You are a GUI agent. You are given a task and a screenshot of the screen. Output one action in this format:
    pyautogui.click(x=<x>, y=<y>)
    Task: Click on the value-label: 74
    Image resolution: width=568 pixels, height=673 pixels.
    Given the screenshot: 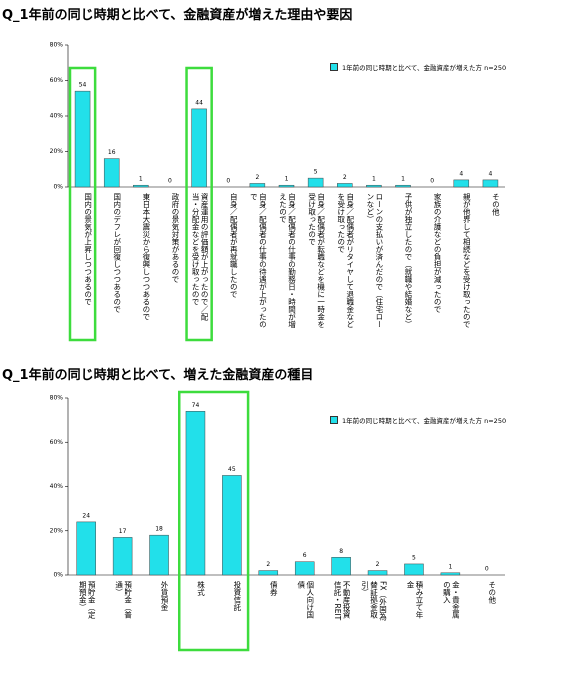 What is the action you would take?
    pyautogui.click(x=196, y=405)
    